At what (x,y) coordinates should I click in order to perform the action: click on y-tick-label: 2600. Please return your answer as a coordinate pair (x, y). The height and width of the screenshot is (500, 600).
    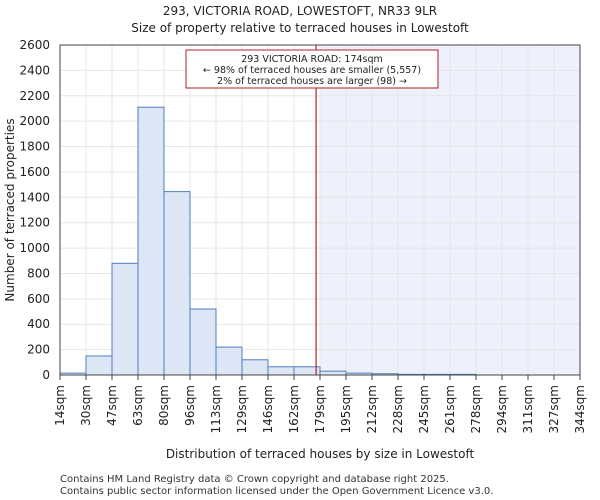
    Looking at the image, I should click on (34, 45).